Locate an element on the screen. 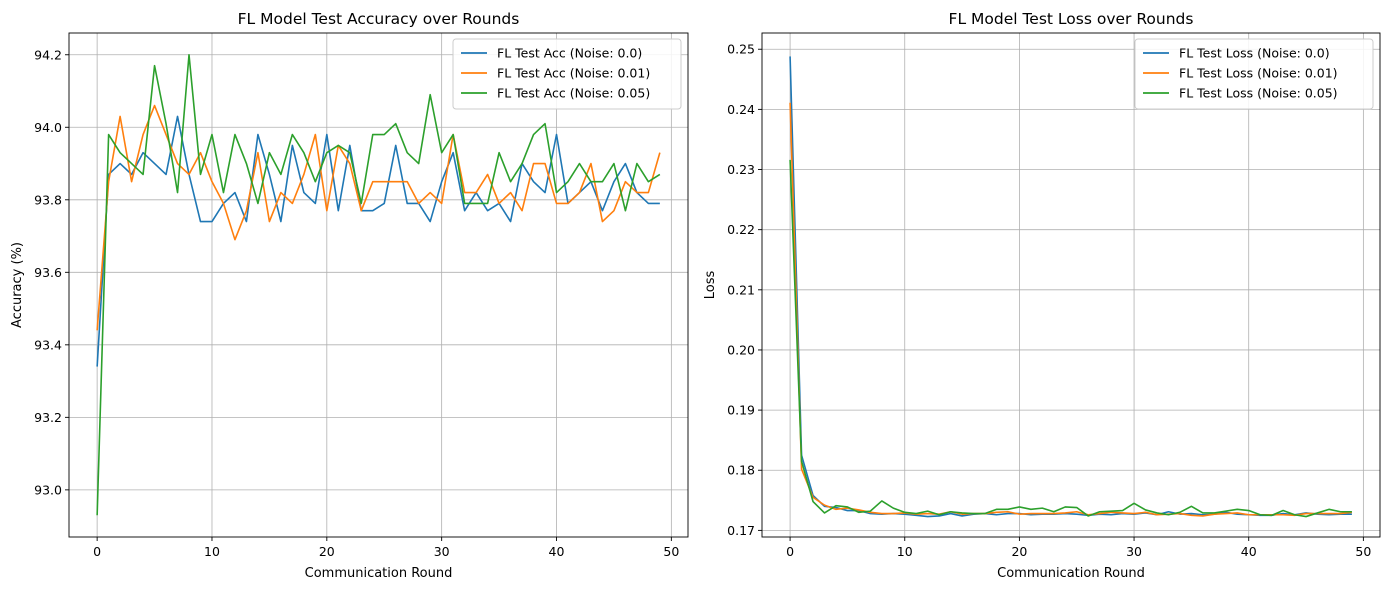 The width and height of the screenshot is (1389, 590). y-tick-label: 93.8 is located at coordinates (48, 199).